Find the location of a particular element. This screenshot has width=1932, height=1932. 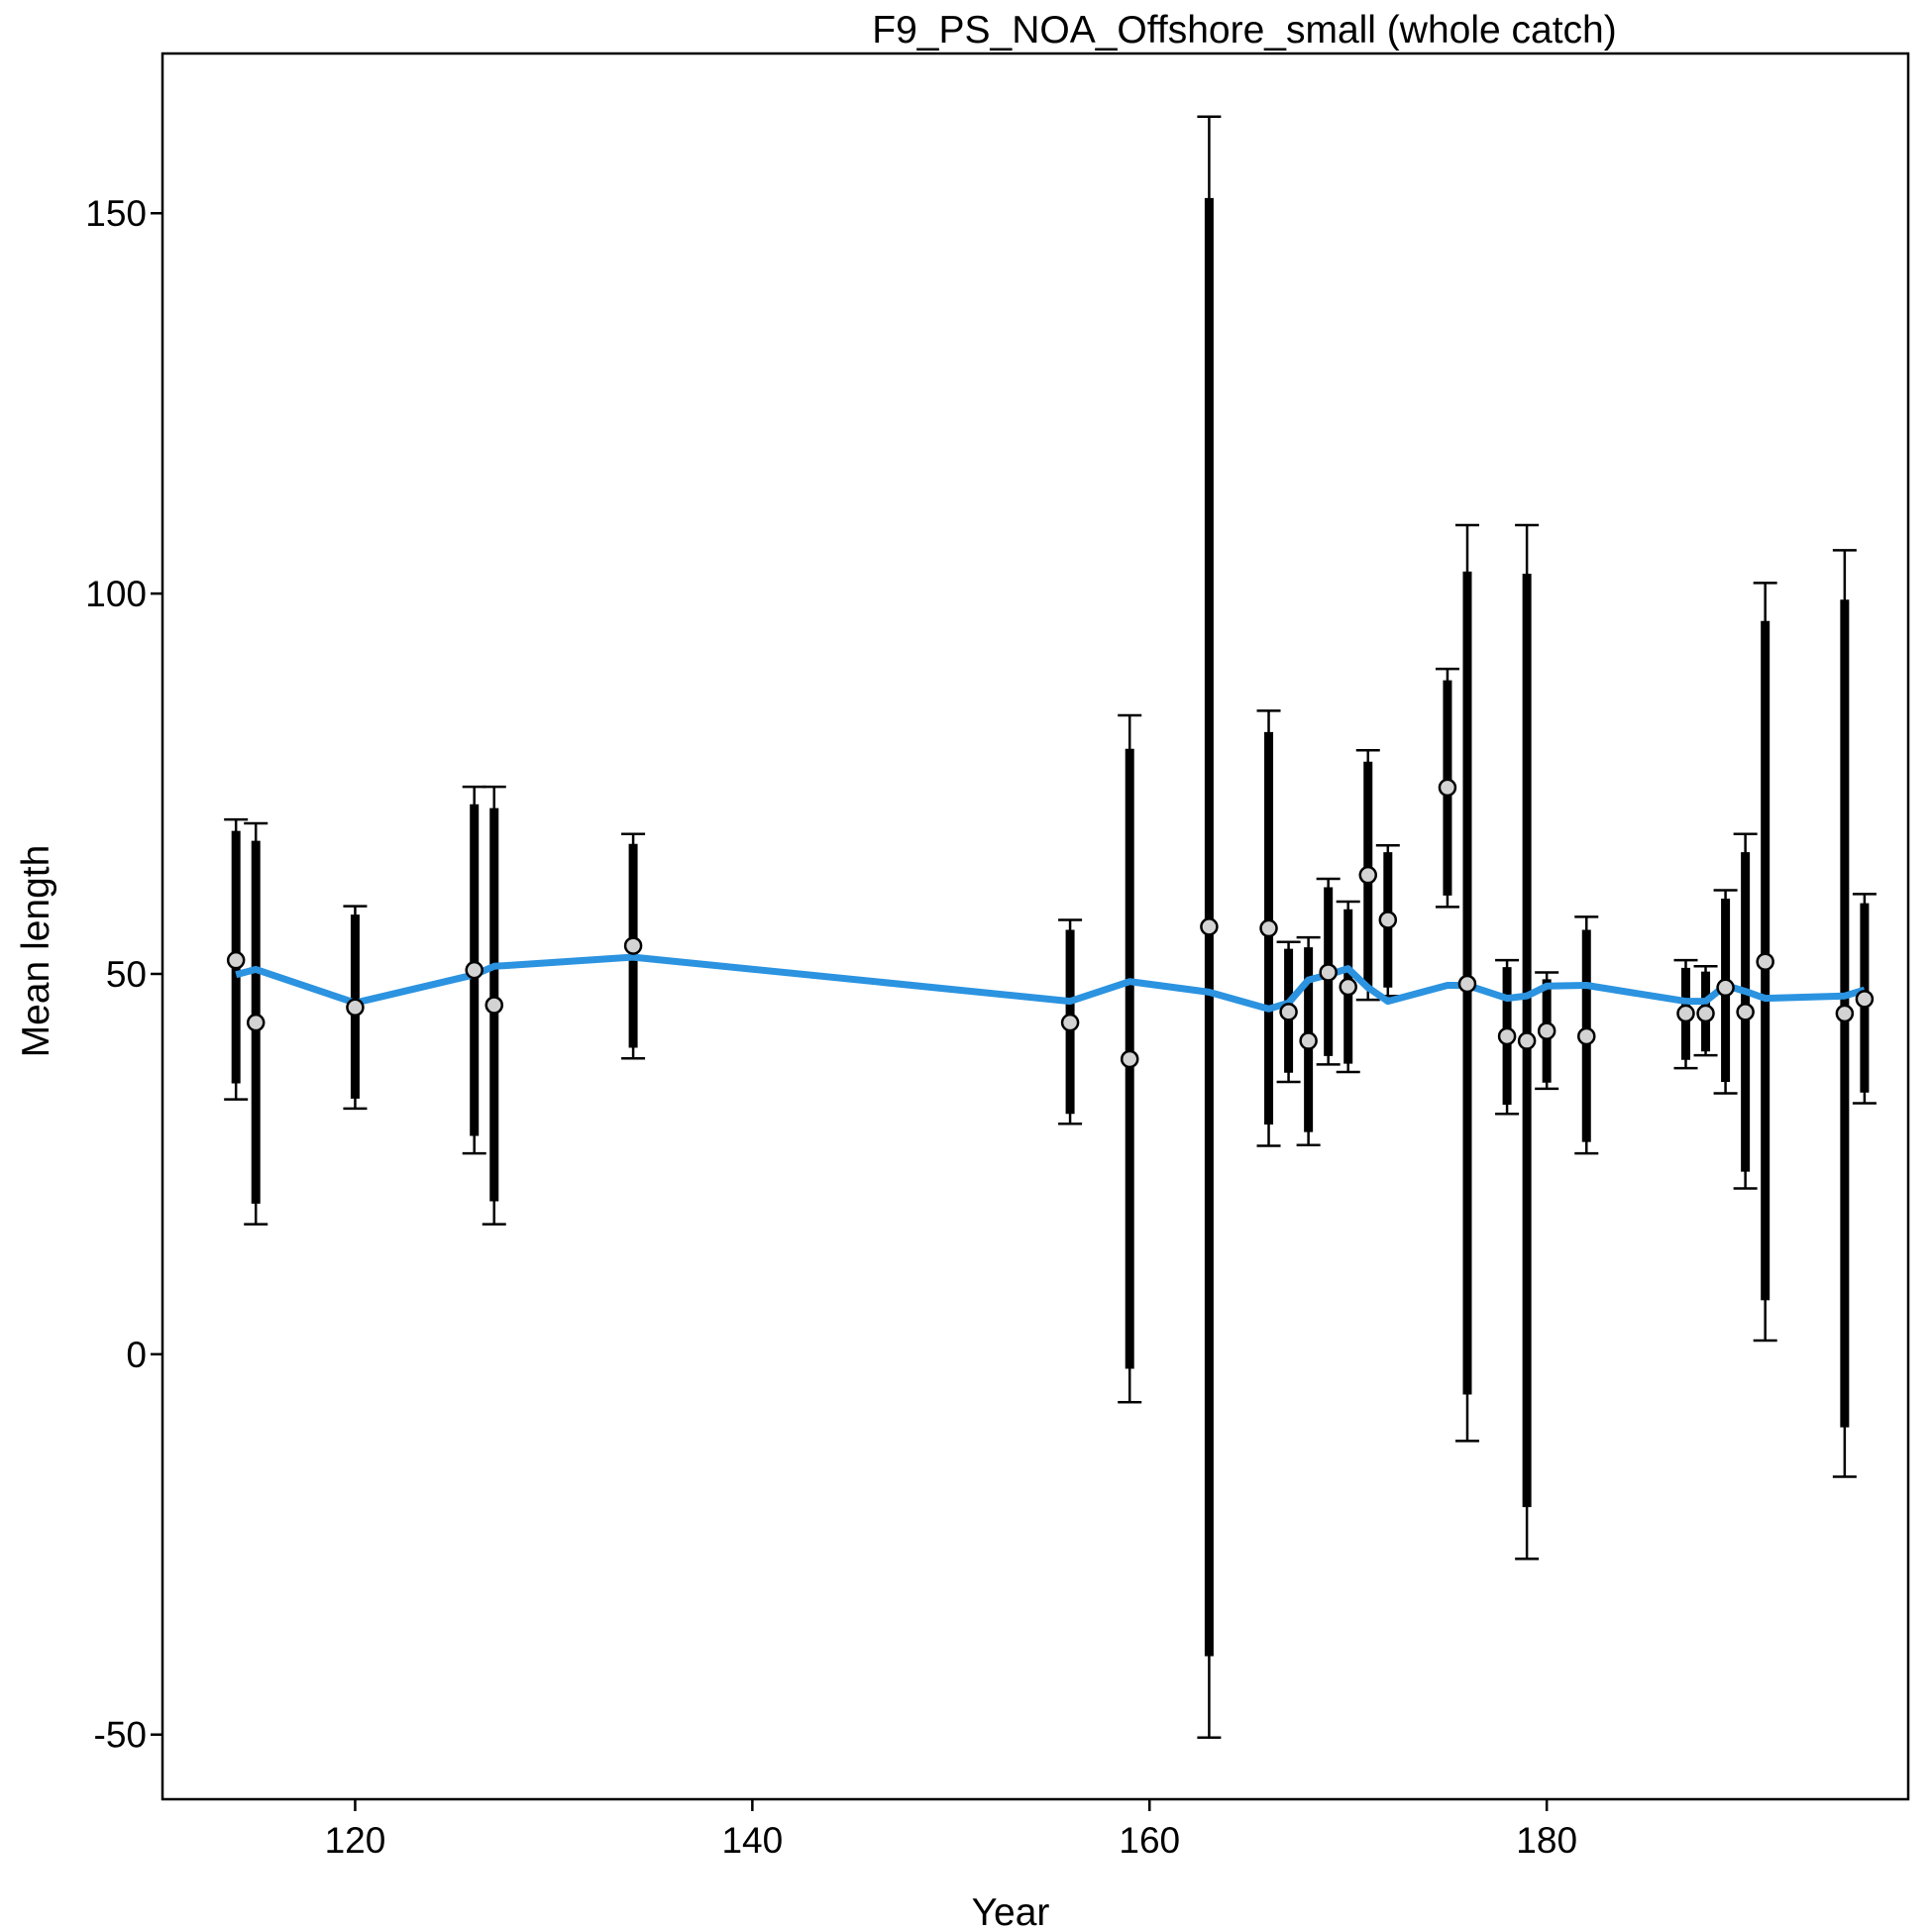

y-axis: -50 0 50 100 150 is located at coordinates (124, 975).